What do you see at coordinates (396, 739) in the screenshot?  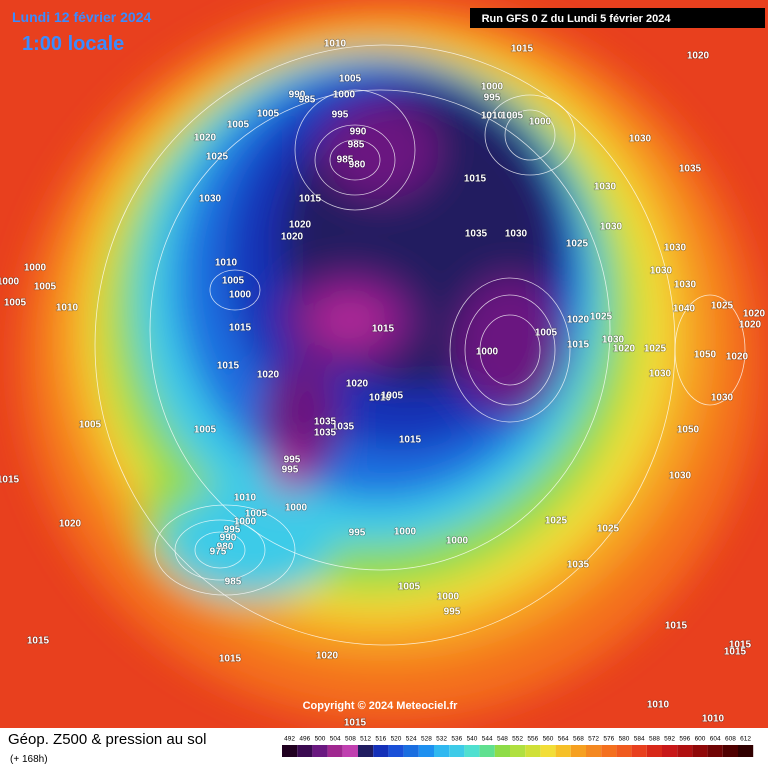 I see `scale-label: 520` at bounding box center [396, 739].